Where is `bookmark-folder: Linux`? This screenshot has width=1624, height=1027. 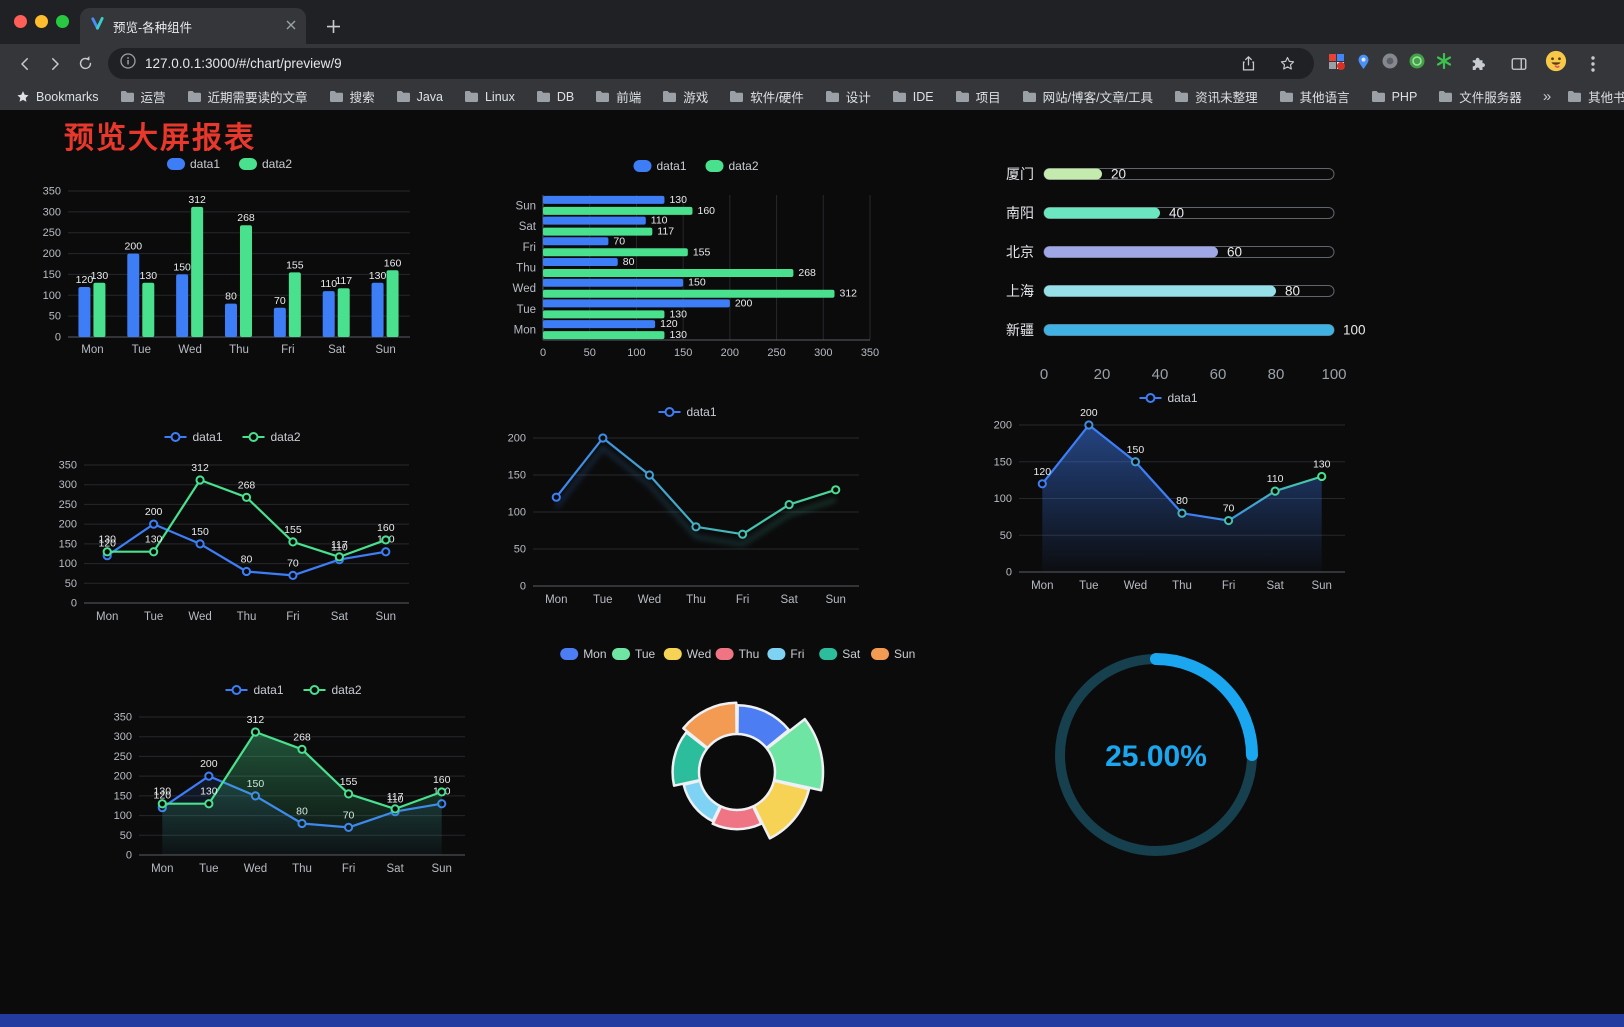 bookmark-folder: Linux is located at coordinates (489, 97).